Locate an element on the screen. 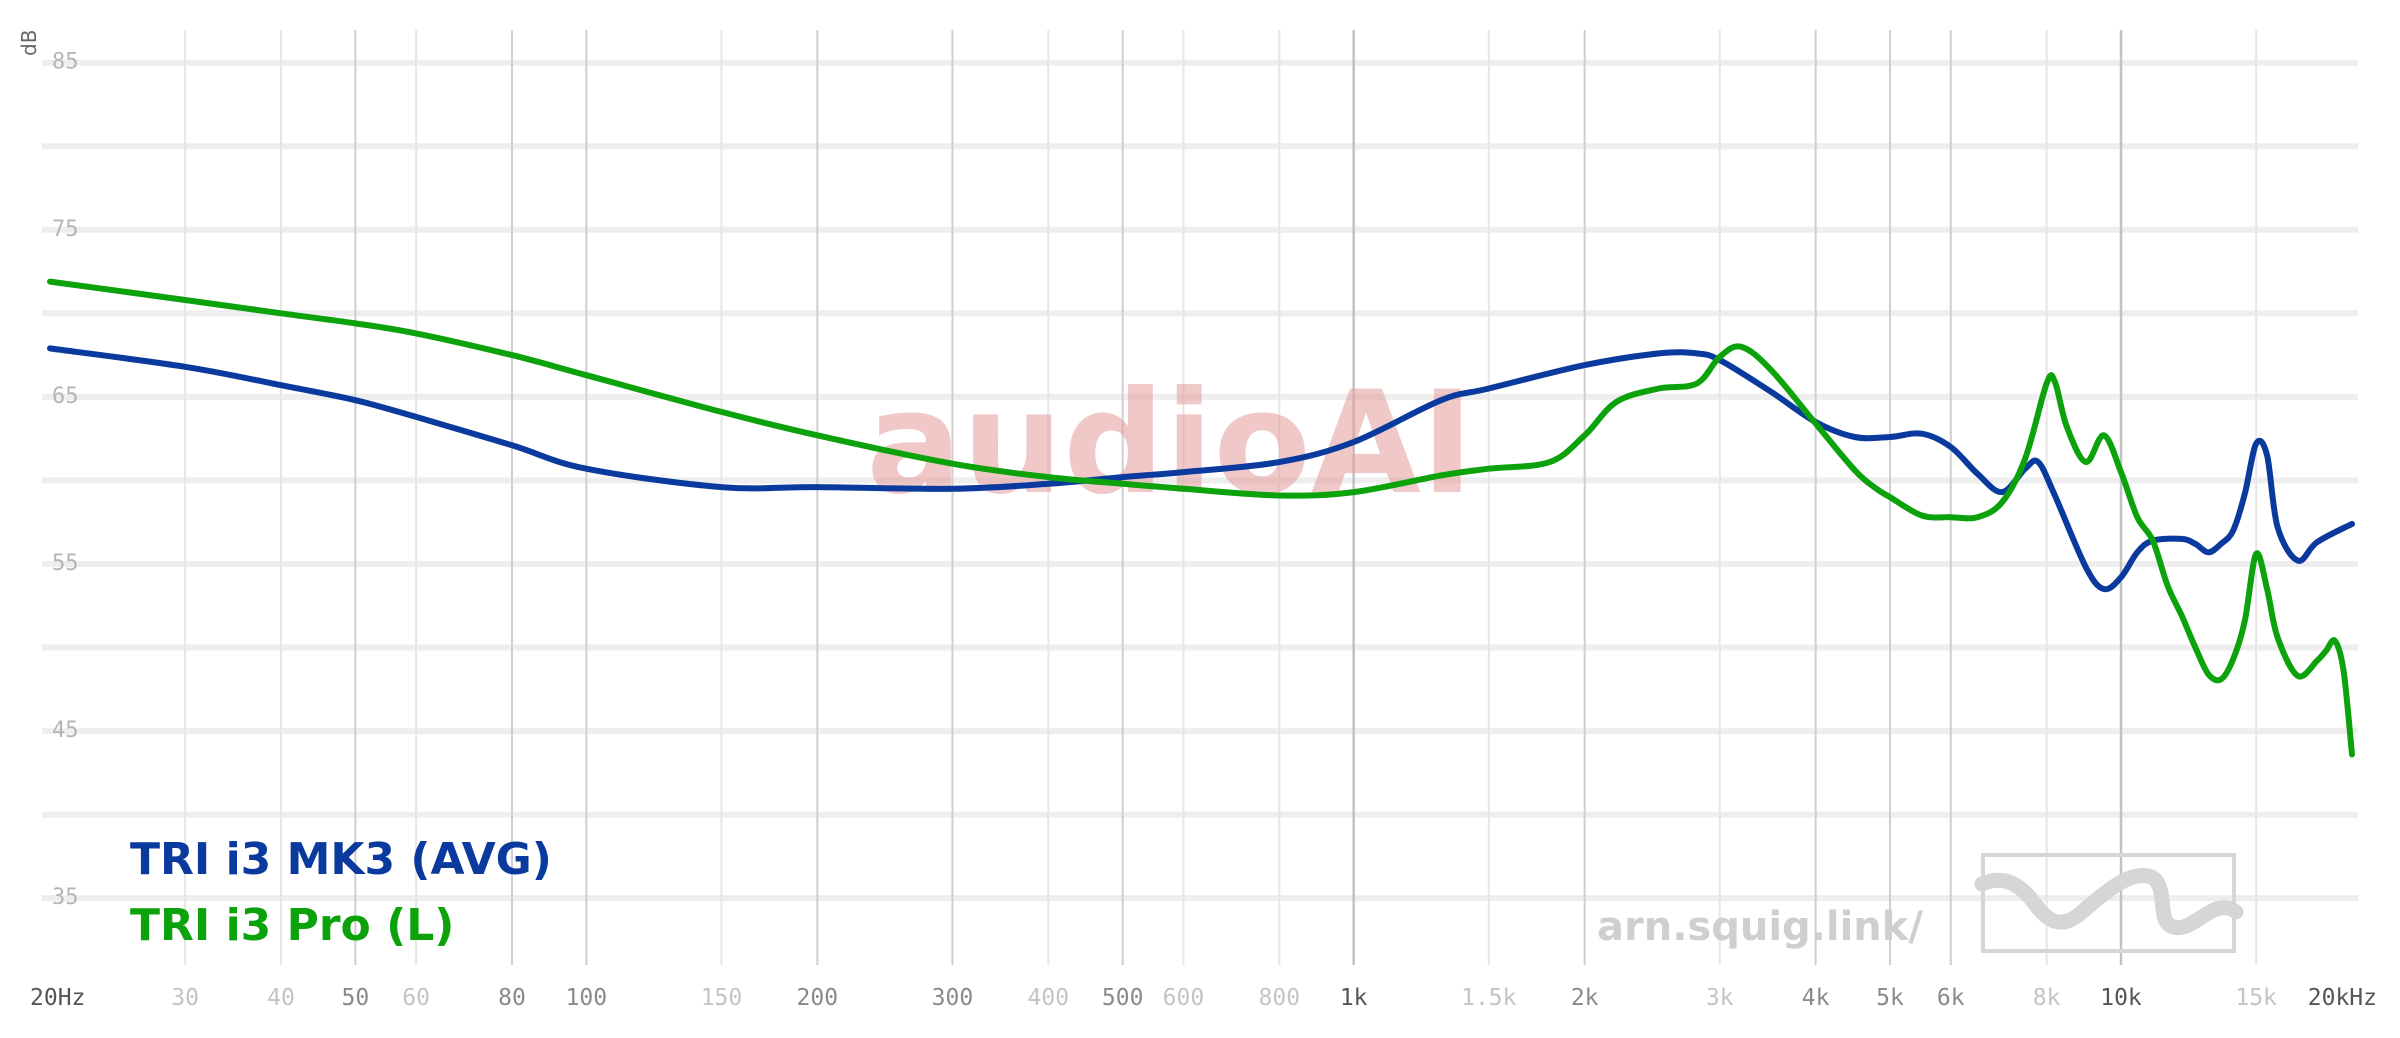 This screenshot has width=2400, height=1038. y-tick-label: 55 is located at coordinates (65, 563).